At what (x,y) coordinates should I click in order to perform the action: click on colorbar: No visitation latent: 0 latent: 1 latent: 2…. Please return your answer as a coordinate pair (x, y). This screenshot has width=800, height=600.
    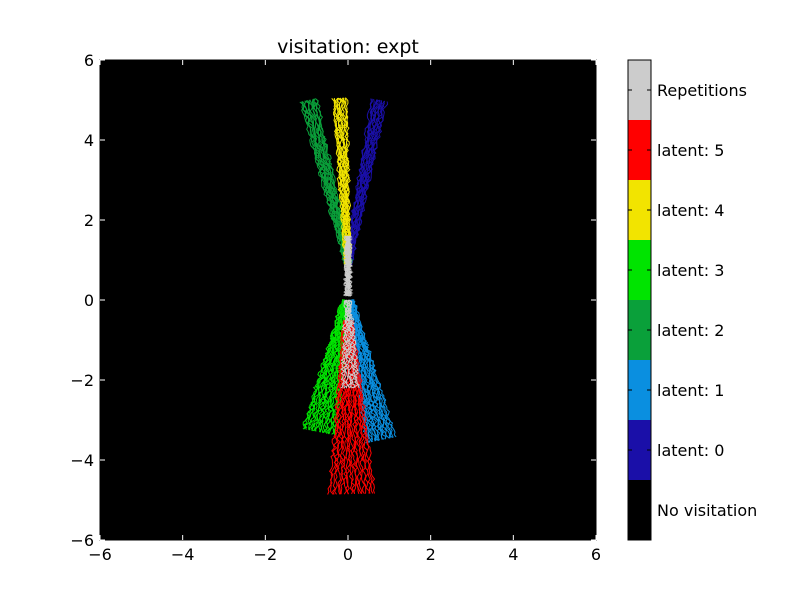
    Looking at the image, I should click on (692, 300).